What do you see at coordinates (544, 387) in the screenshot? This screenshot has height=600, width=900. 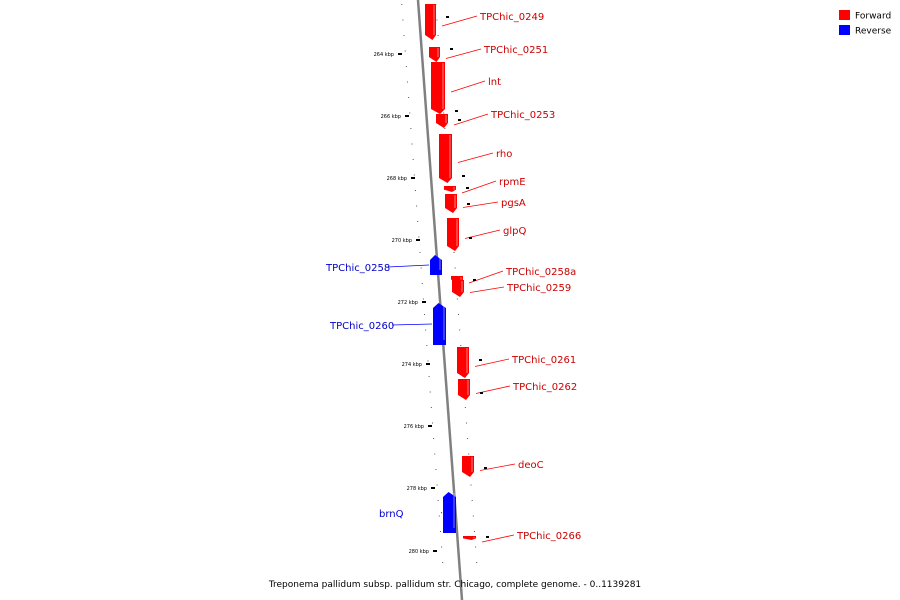 I see `gene-label: TPChic_0262` at bounding box center [544, 387].